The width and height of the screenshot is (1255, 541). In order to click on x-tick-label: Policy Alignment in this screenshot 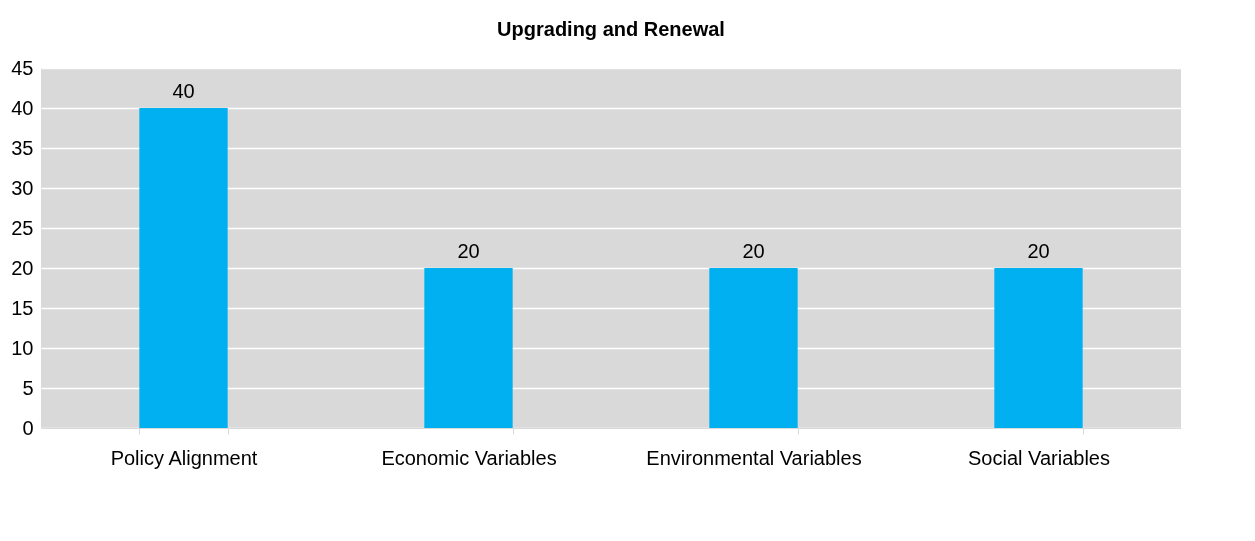, I will do `click(184, 457)`.